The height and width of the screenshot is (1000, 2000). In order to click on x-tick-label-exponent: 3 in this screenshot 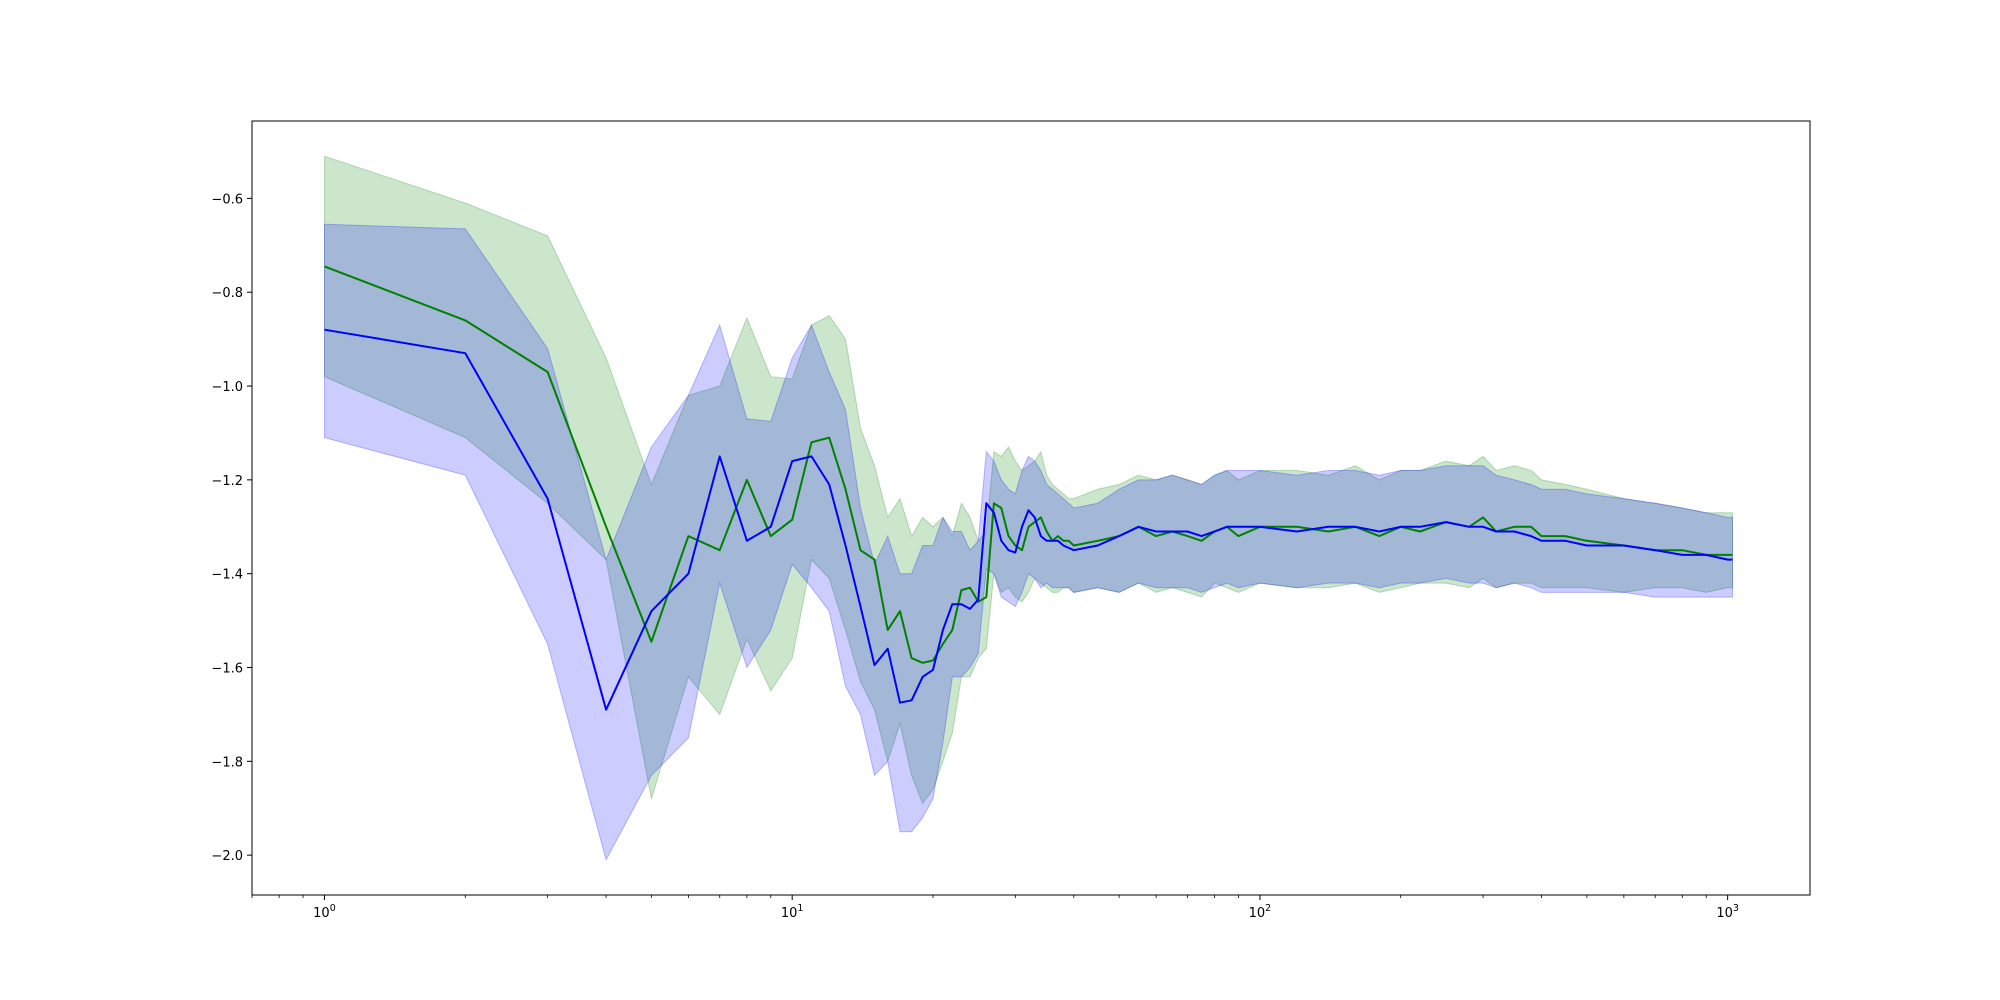, I will do `click(1736, 908)`.